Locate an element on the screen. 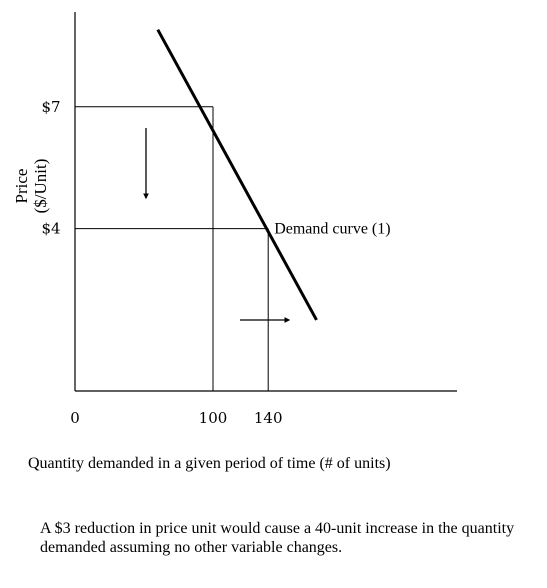 This screenshot has width=547, height=588. curve-layer is located at coordinates (237, 174).